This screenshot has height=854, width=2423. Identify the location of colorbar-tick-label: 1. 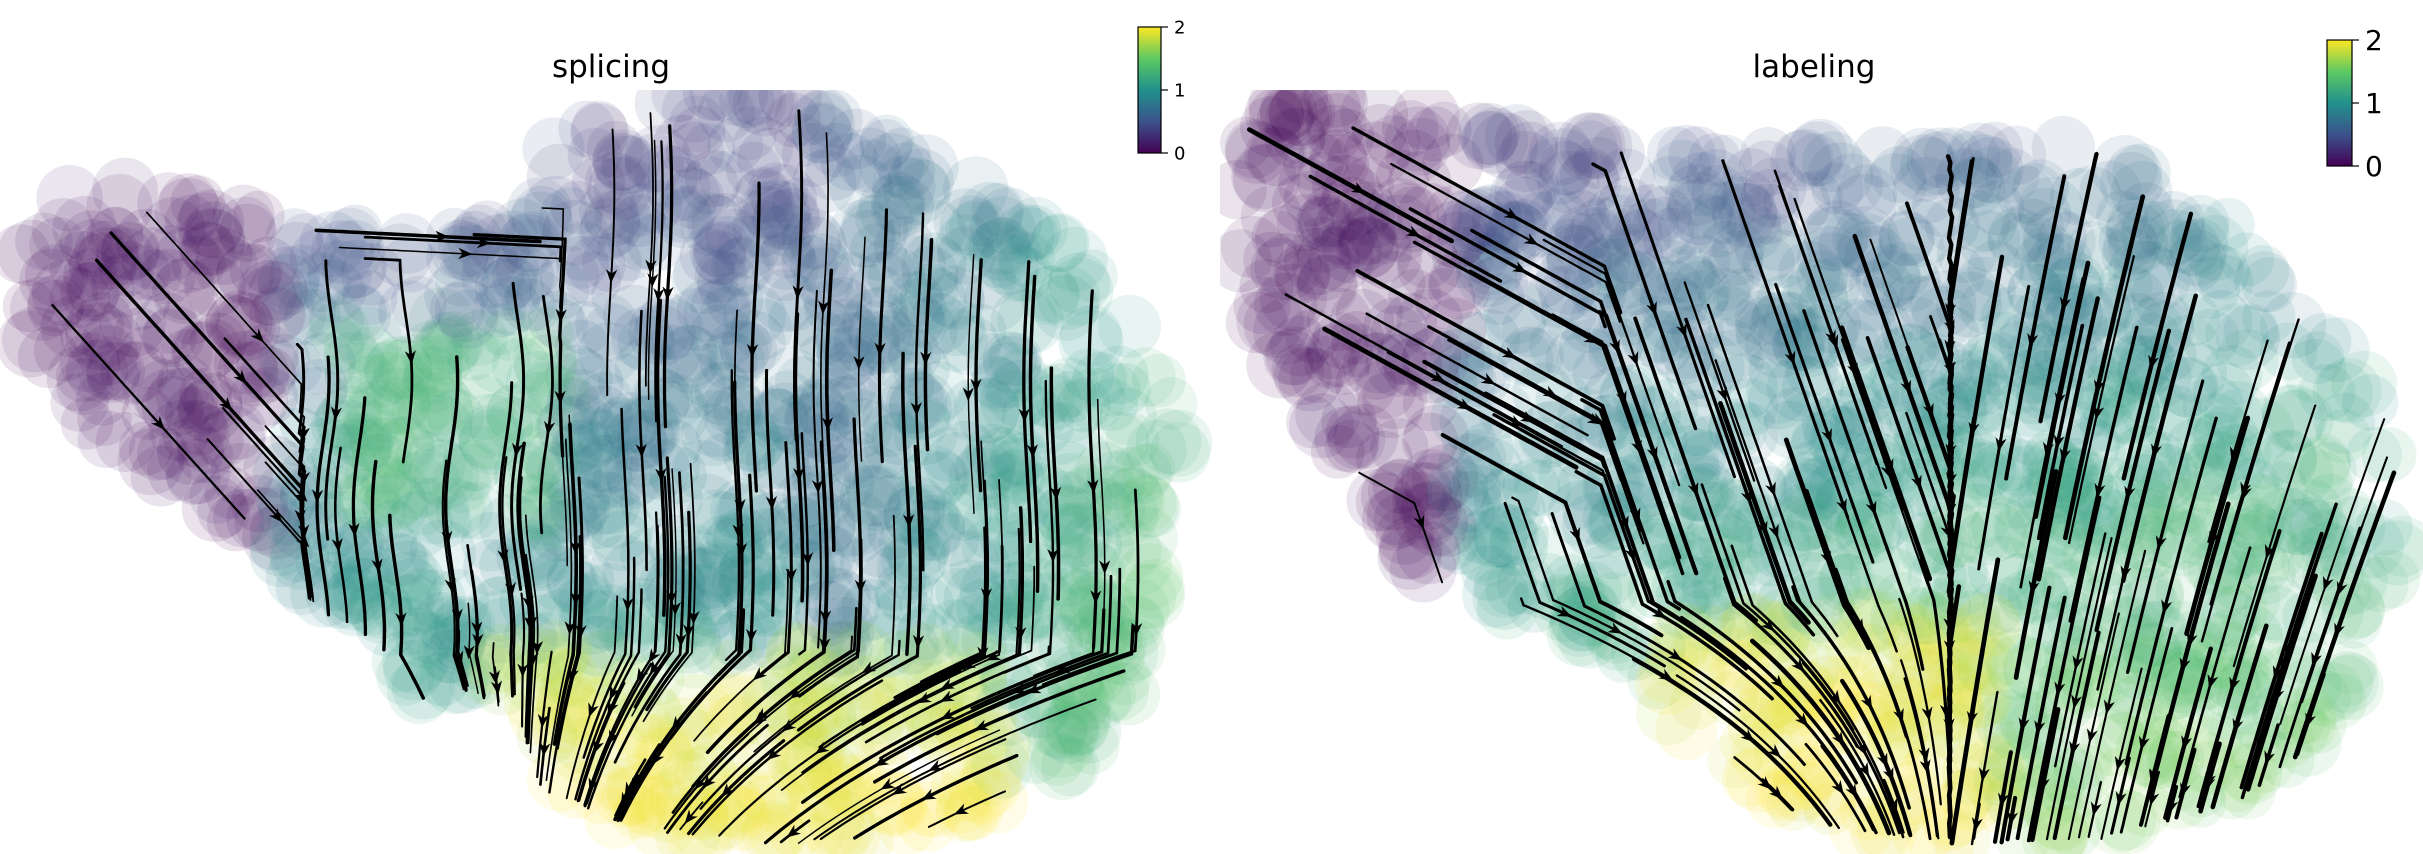
(2374, 103).